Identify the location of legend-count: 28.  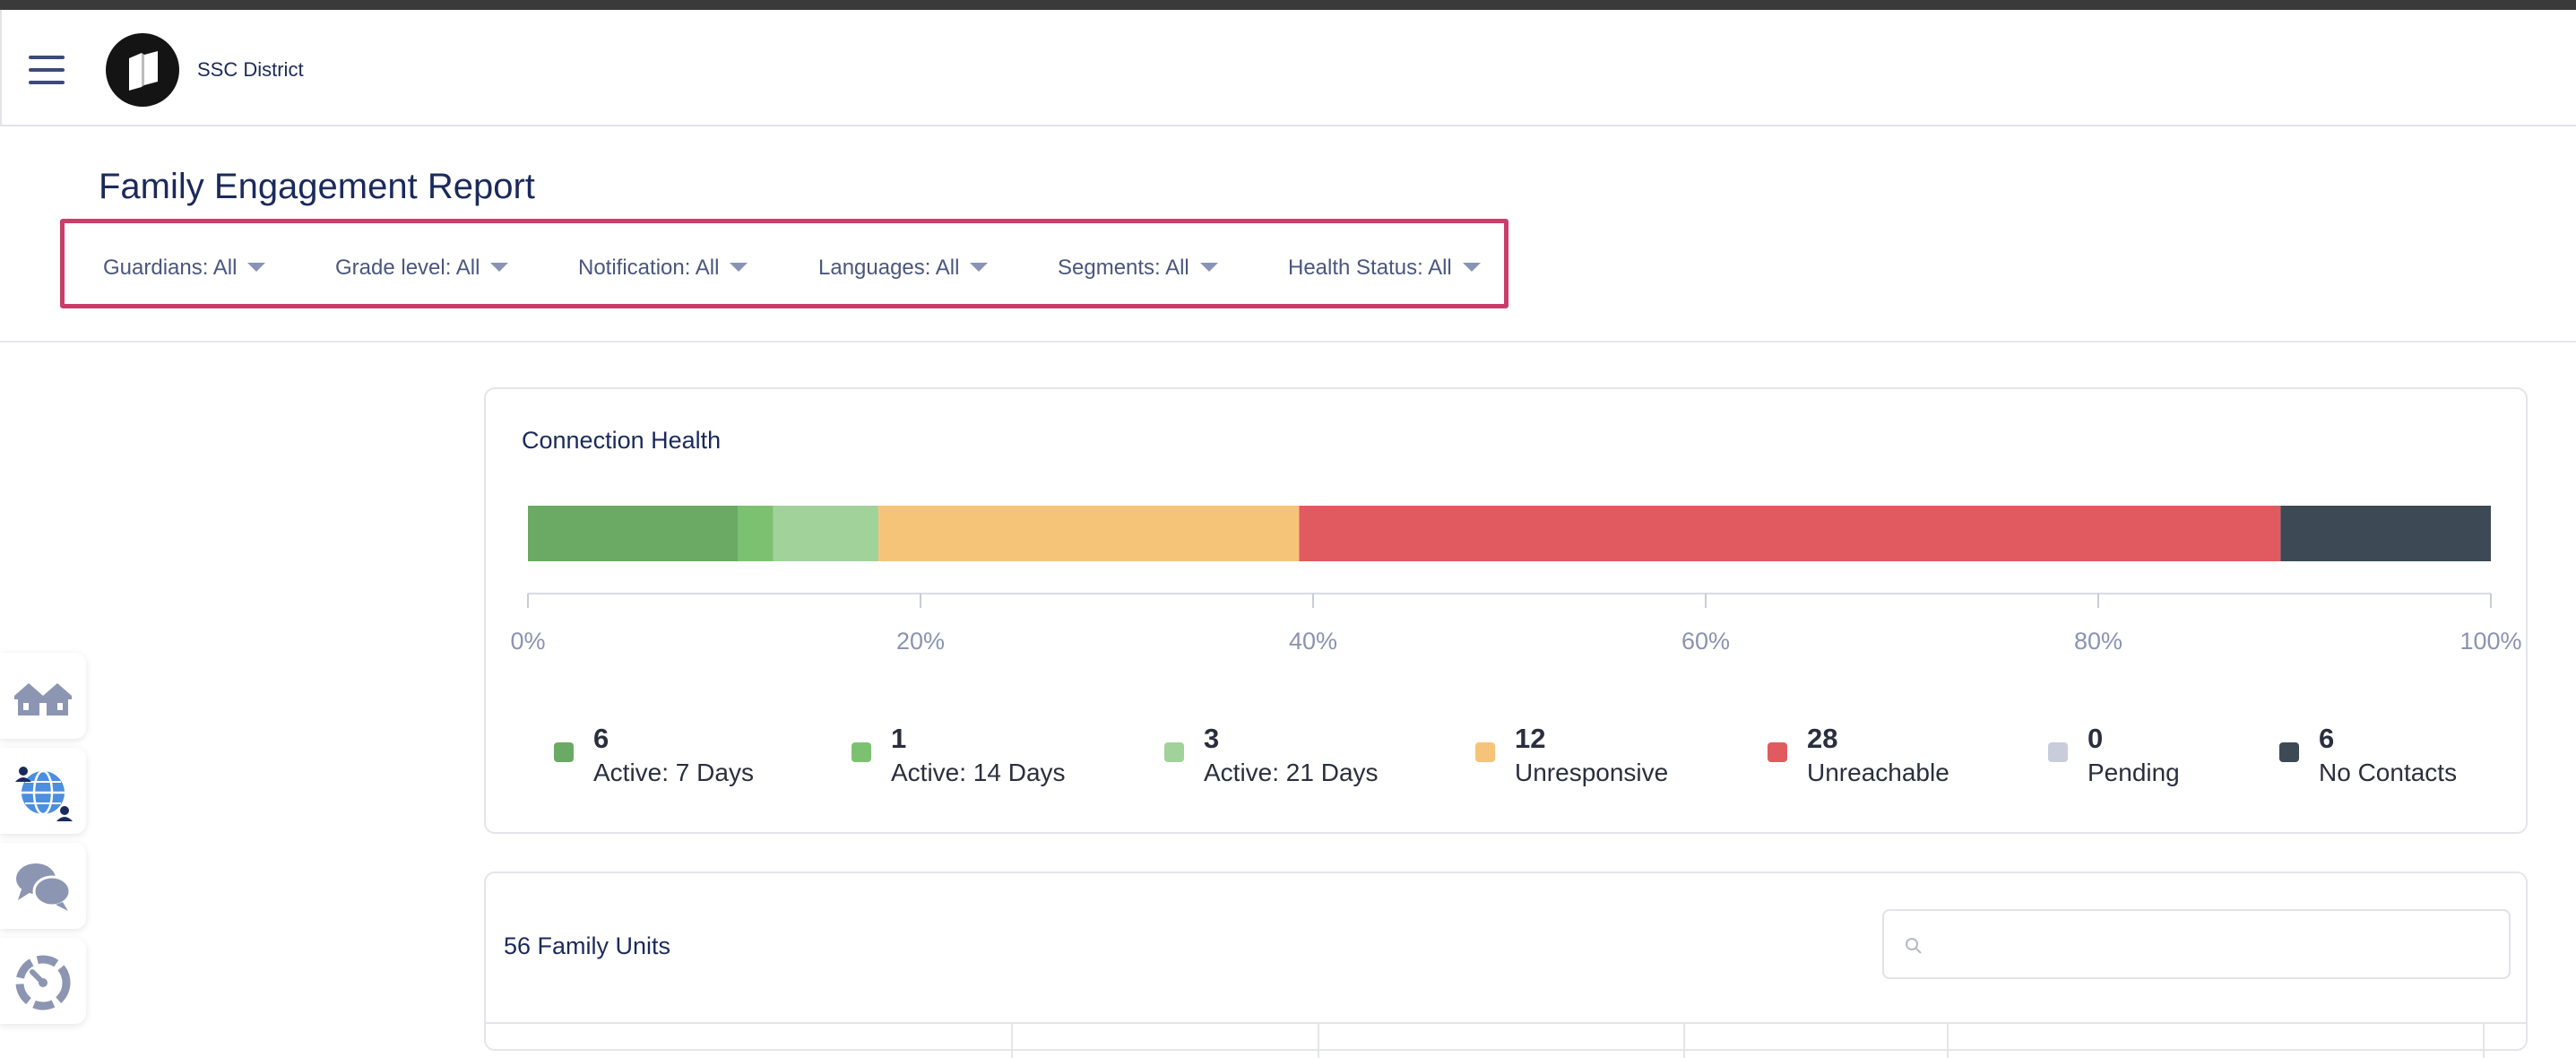
(1822, 738).